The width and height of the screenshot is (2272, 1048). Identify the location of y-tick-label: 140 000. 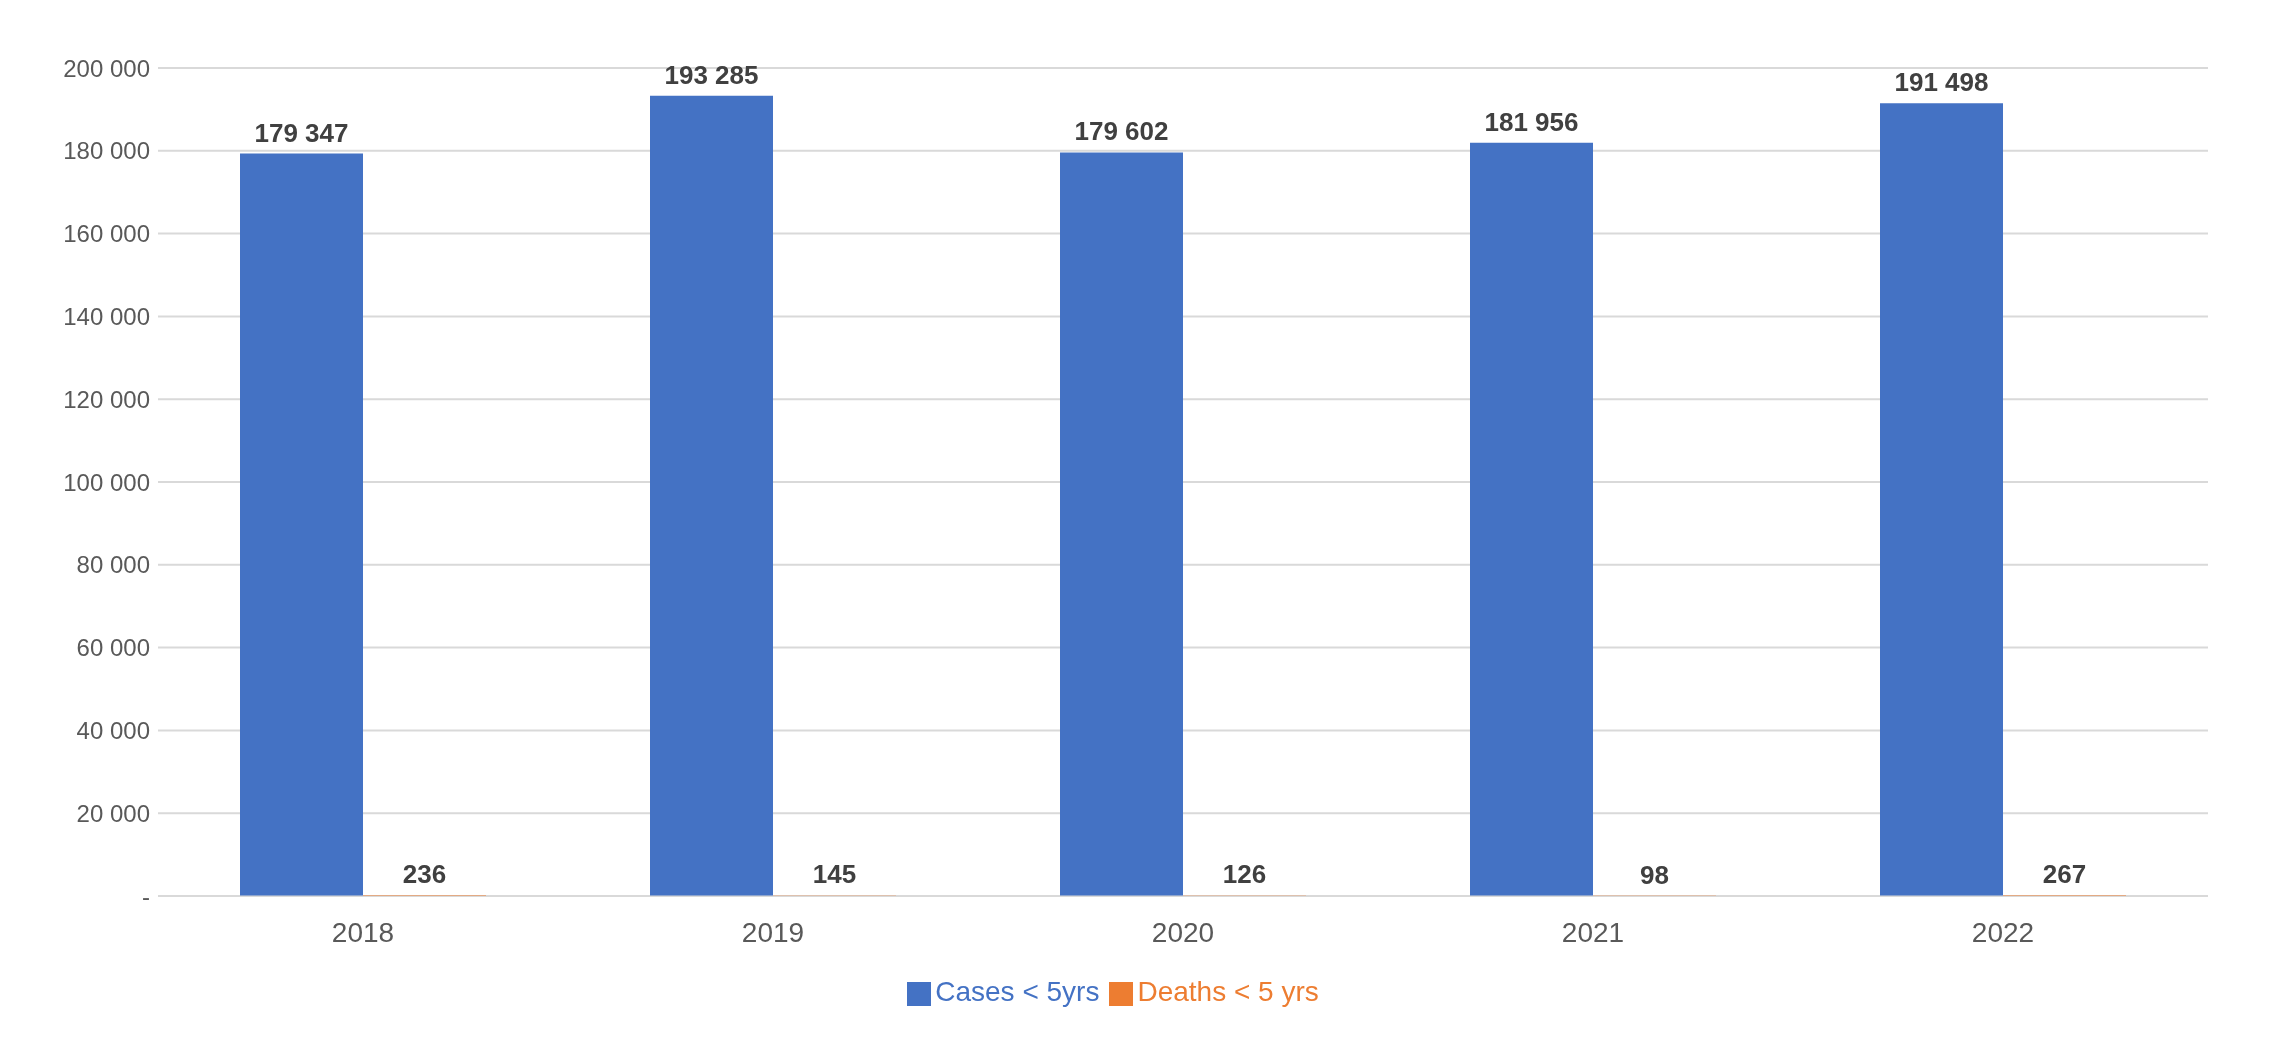
(106, 316).